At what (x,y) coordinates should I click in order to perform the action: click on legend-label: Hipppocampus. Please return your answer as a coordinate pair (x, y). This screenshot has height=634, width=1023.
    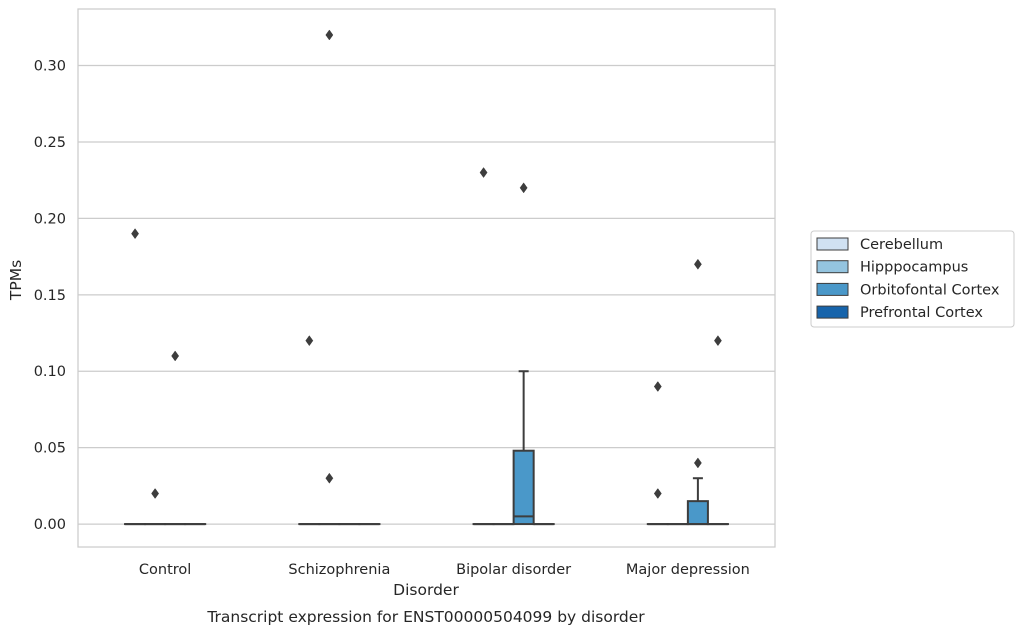
    Looking at the image, I should click on (914, 268).